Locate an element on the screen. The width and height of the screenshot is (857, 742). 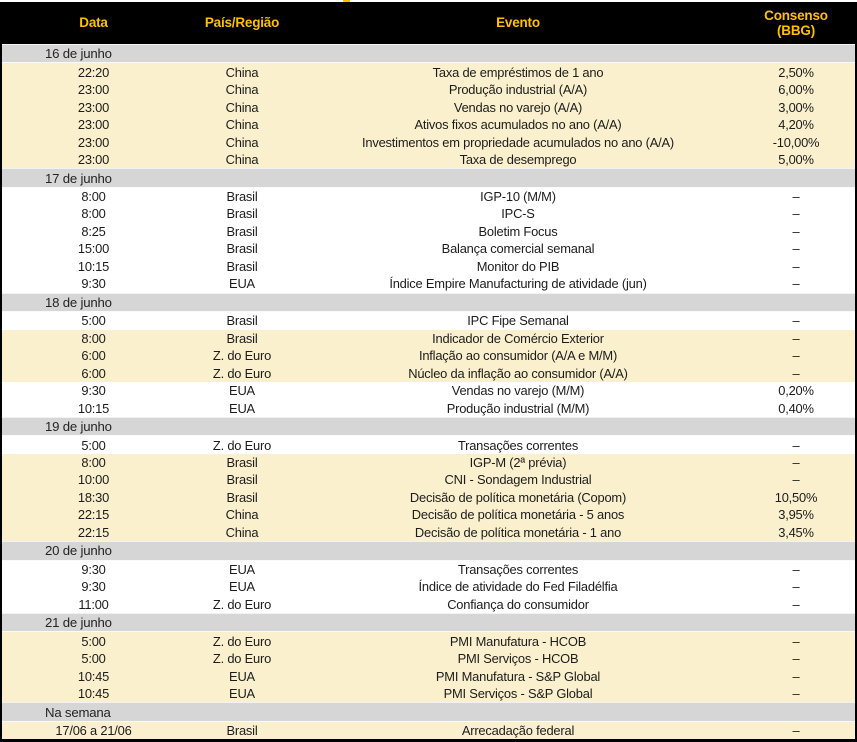
cell-event: CNI - Sondagem Industrial is located at coordinates (518, 480).